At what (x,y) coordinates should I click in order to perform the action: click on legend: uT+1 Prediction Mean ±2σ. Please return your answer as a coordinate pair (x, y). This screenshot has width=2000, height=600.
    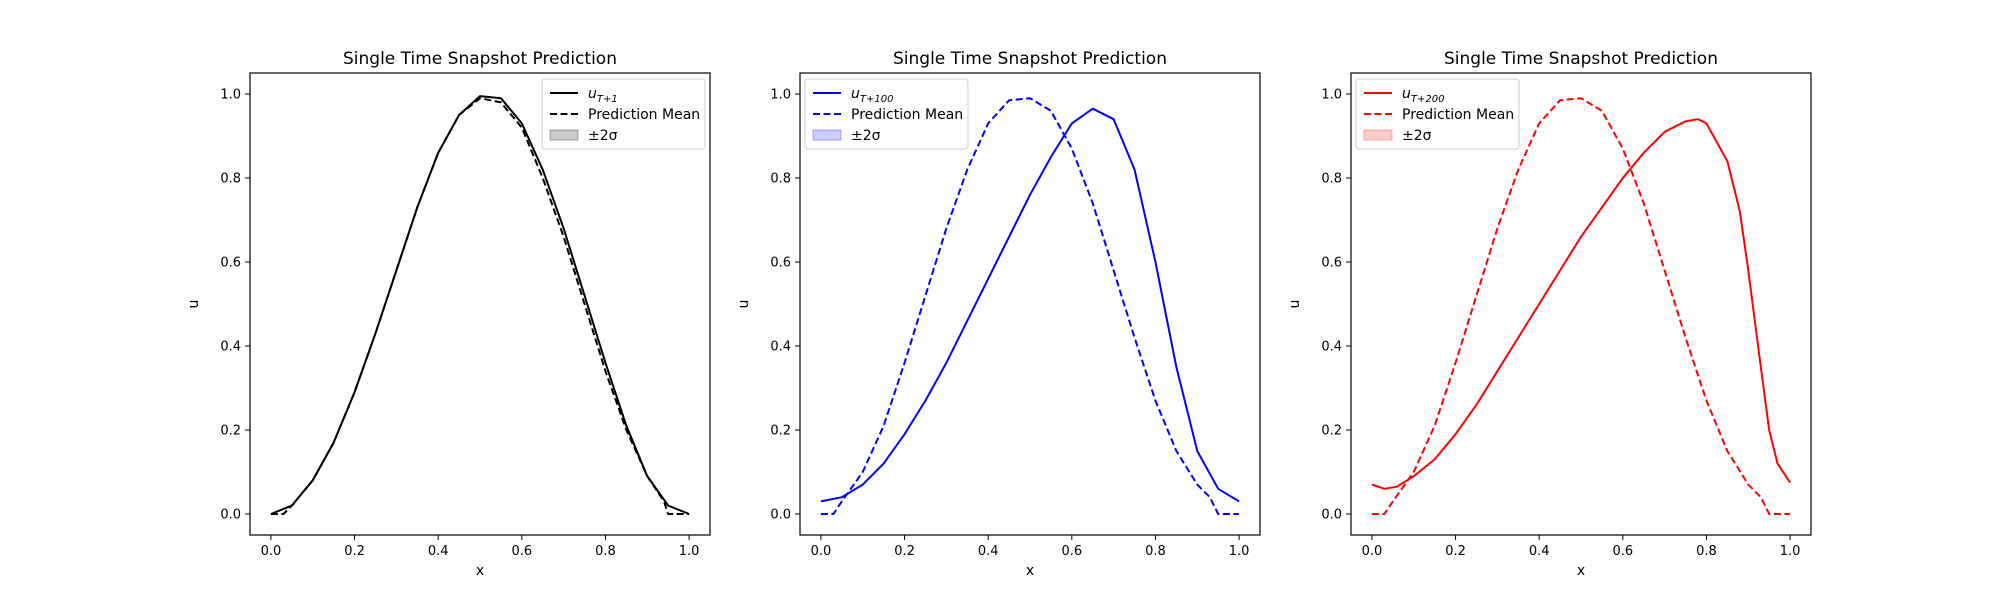
    Looking at the image, I should click on (623, 114).